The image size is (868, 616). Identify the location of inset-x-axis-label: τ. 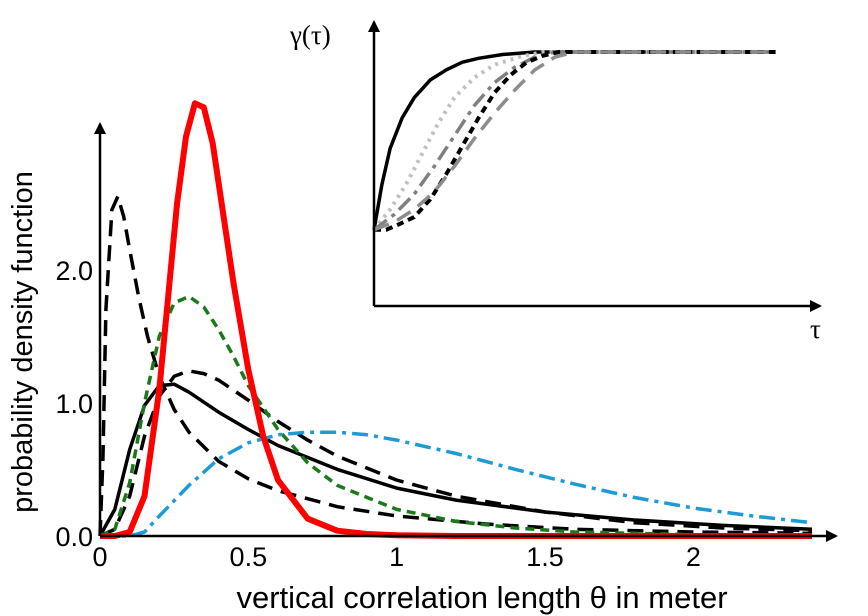
(815, 329).